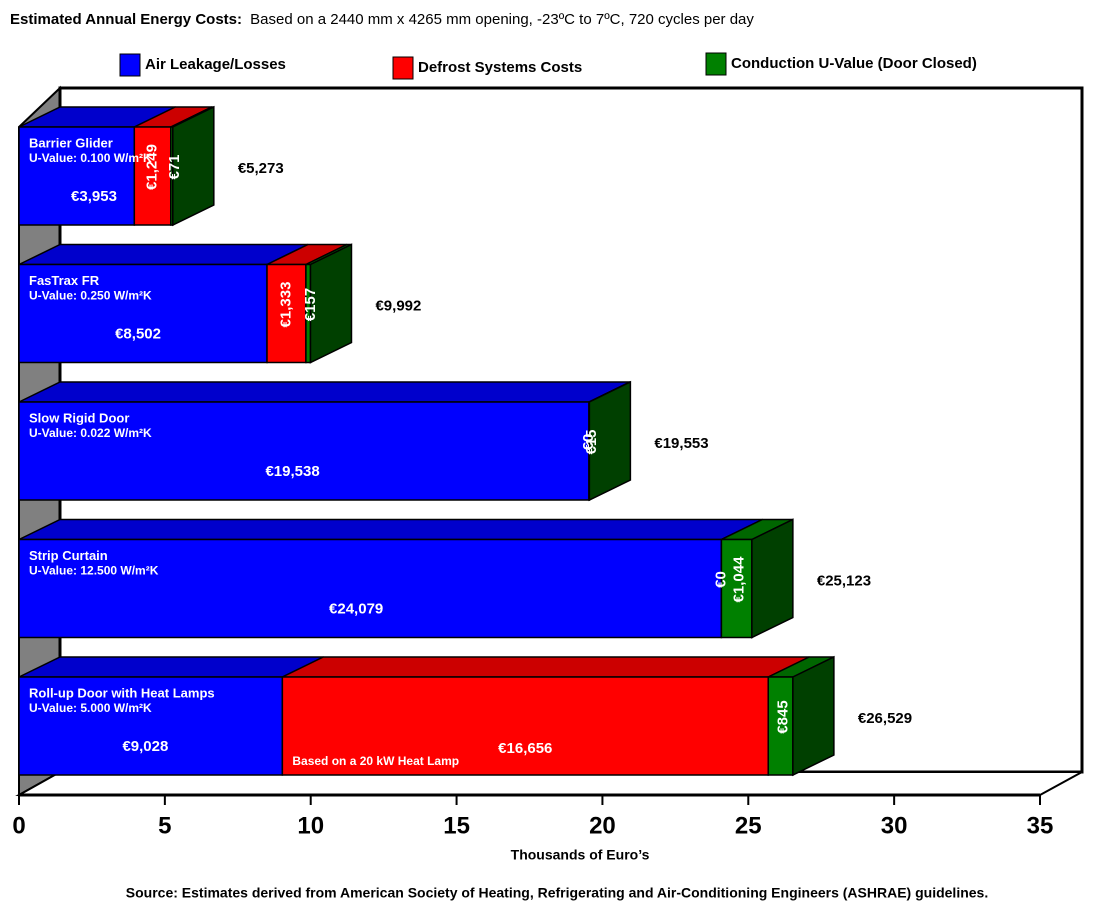 The image size is (1108, 912). I want to click on x-tick-label: 30, so click(894, 825).